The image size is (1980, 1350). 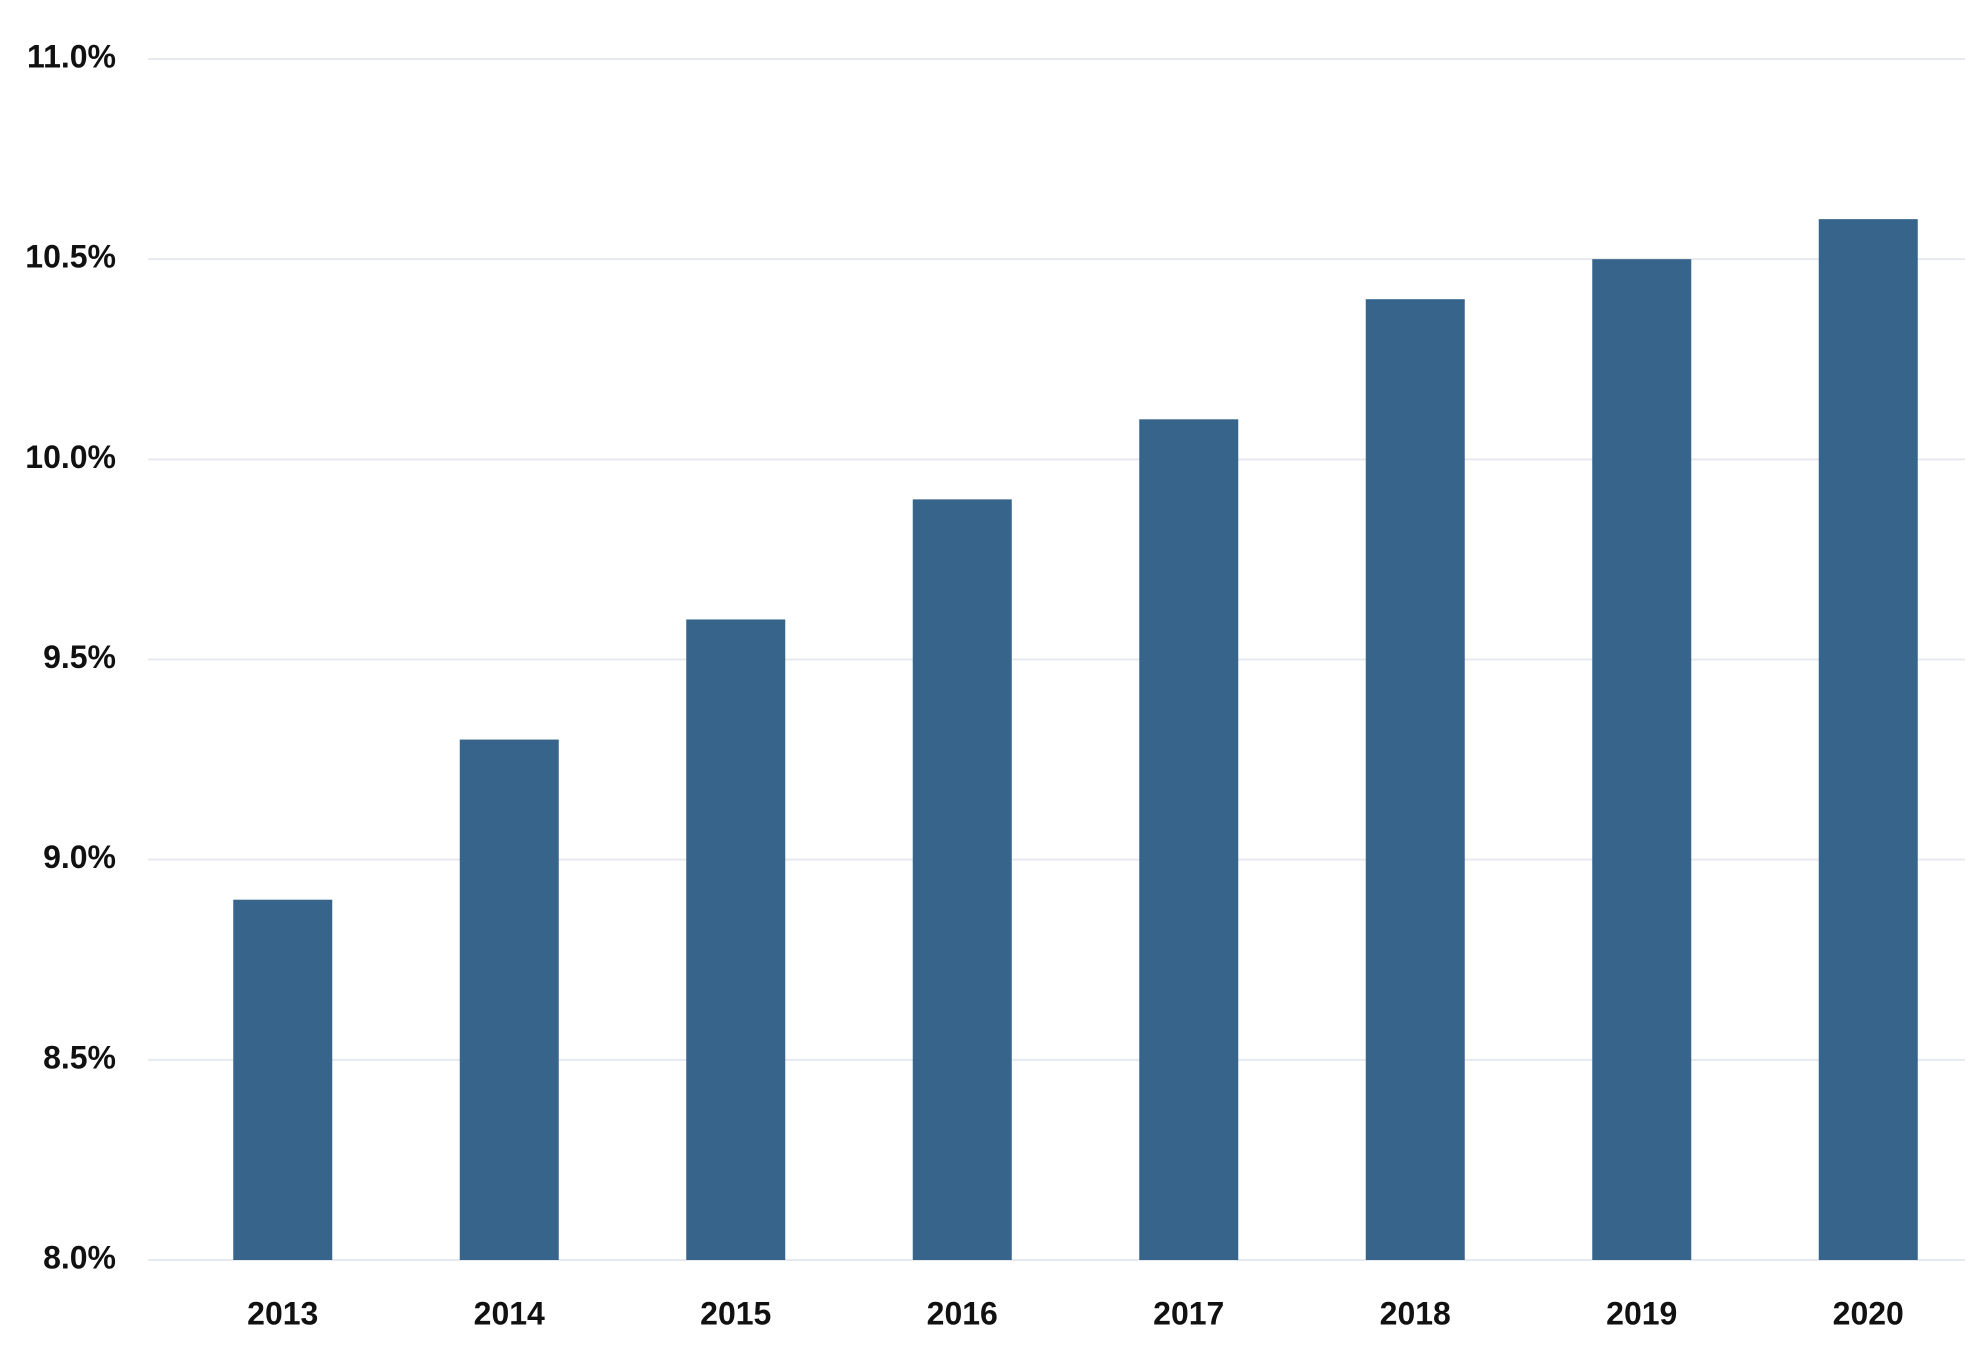 I want to click on x-axis-tick-labels: 2013 2014 2015 2016 2017 2018 2019 2020, so click(x=1075, y=1313).